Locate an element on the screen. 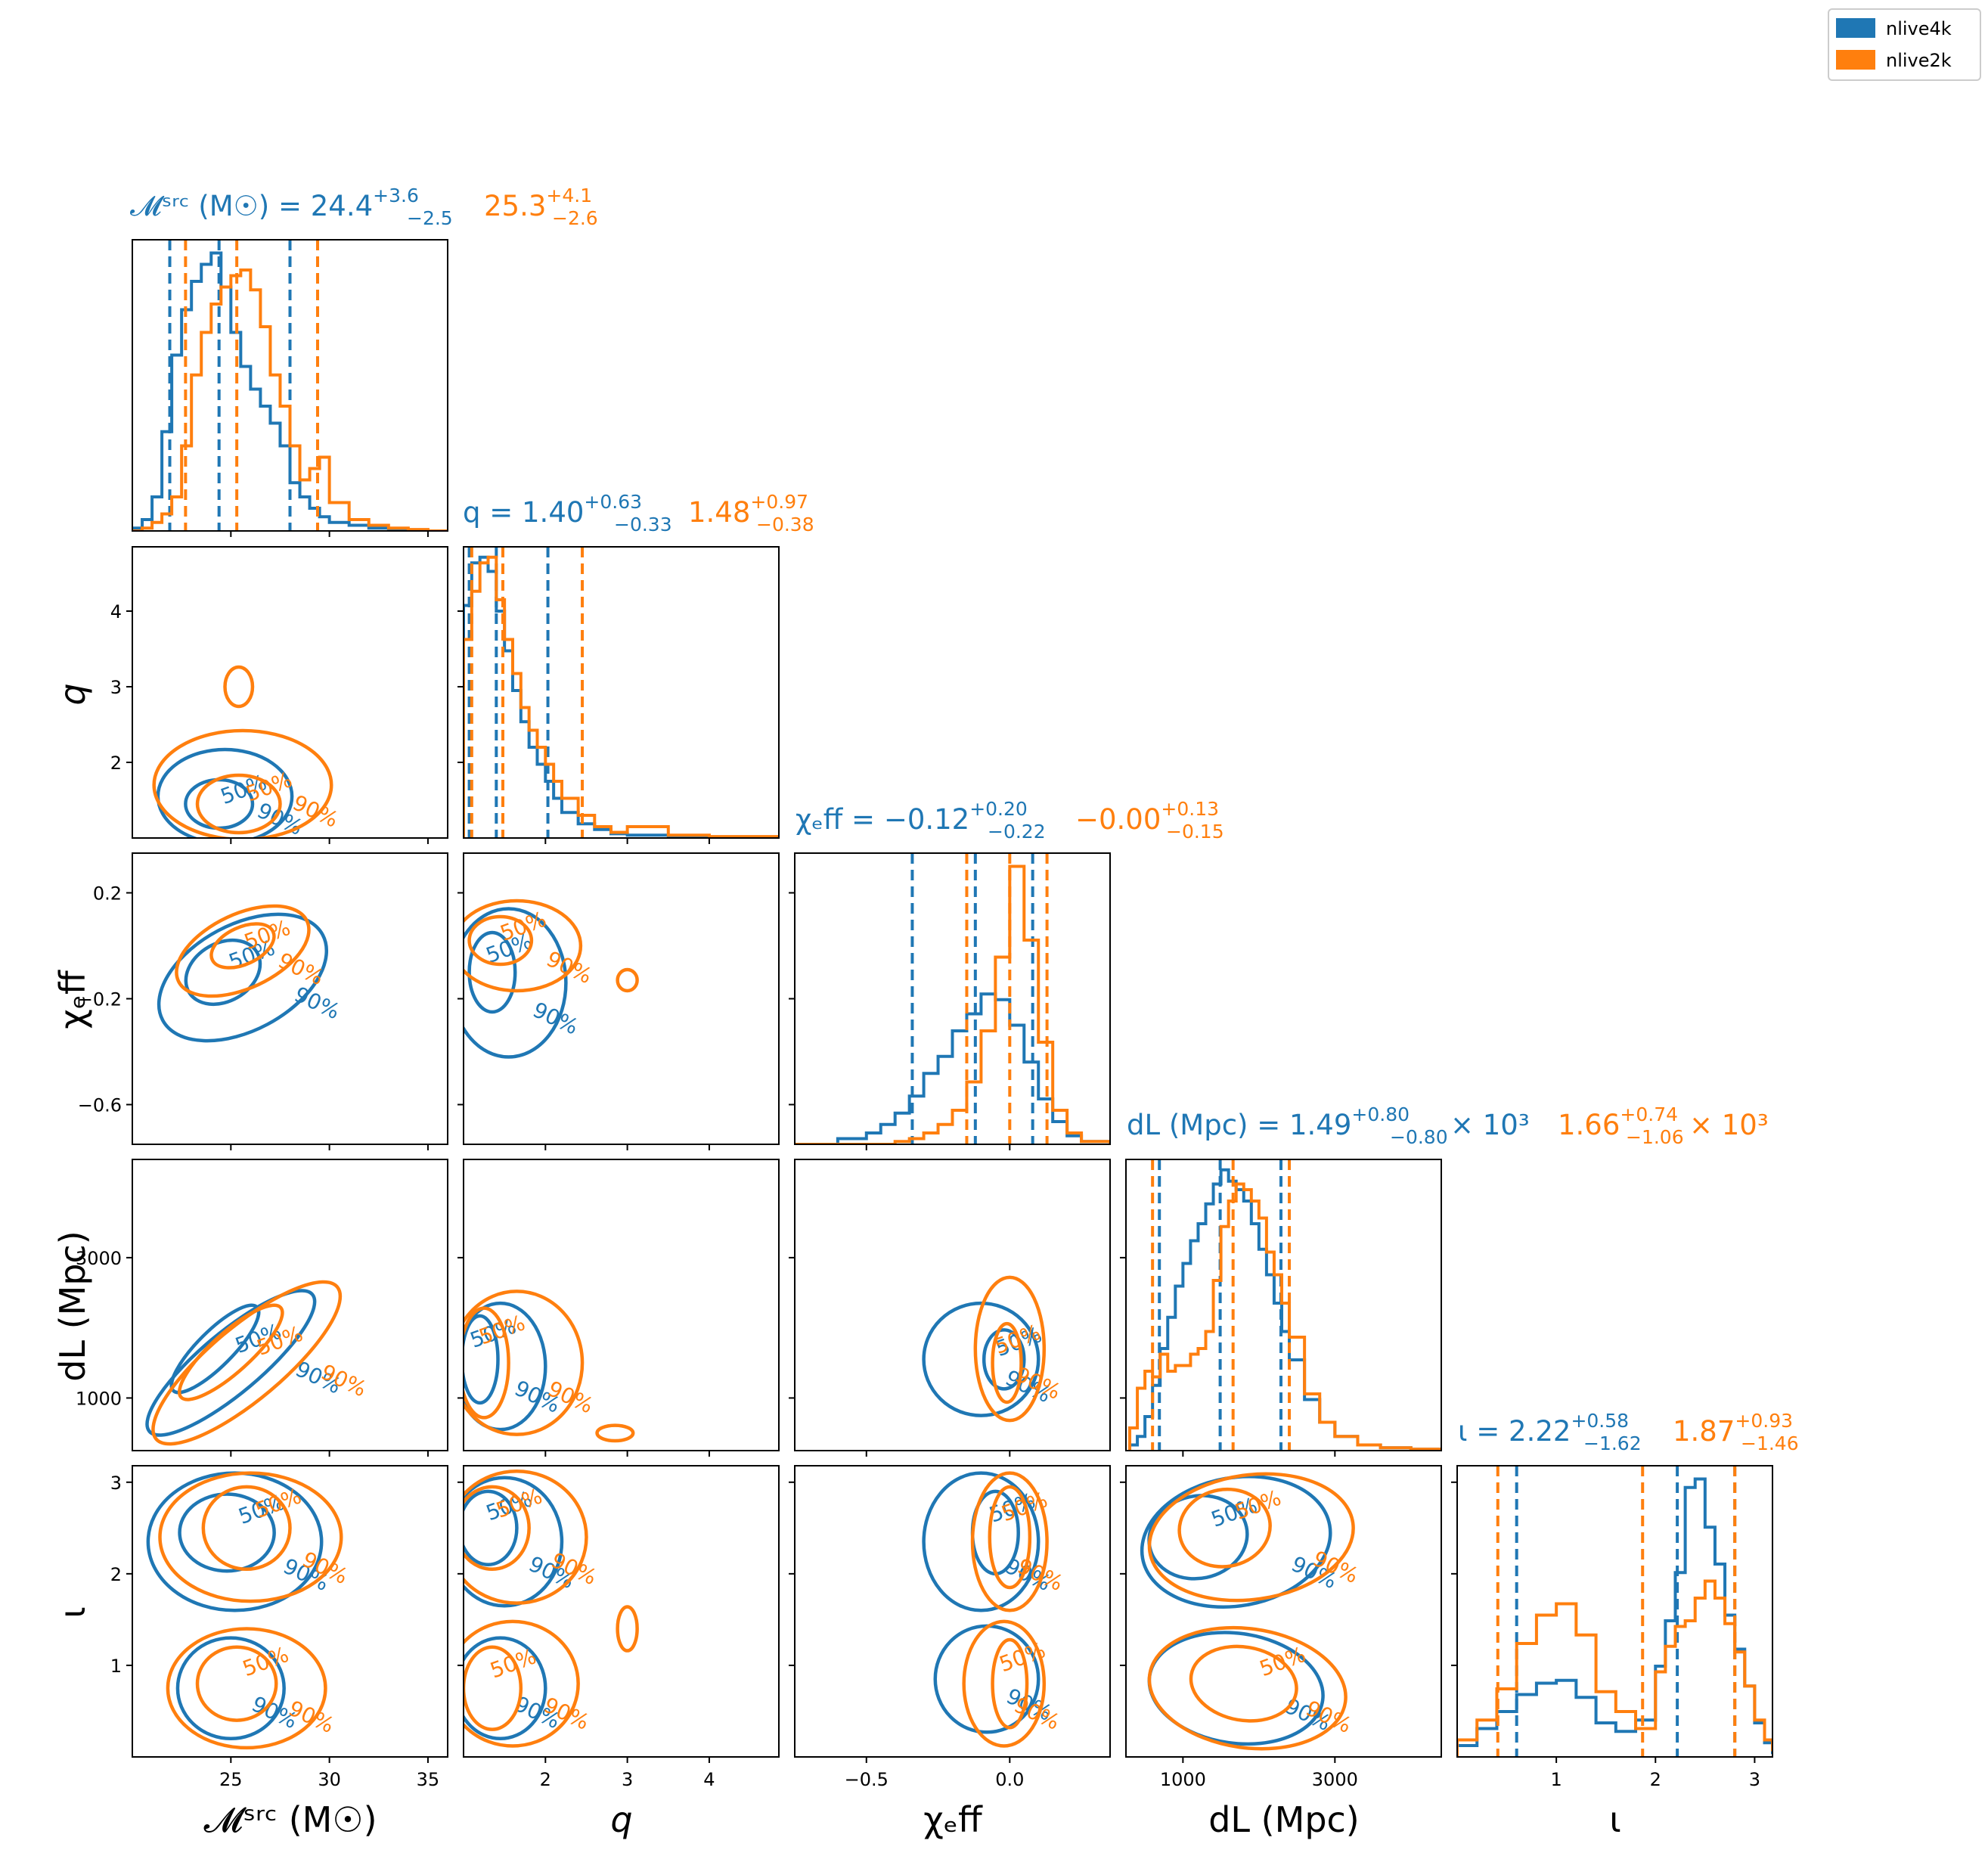 The width and height of the screenshot is (1988, 1856). xlabel-dl: dL (Mpc) is located at coordinates (1284, 1819).